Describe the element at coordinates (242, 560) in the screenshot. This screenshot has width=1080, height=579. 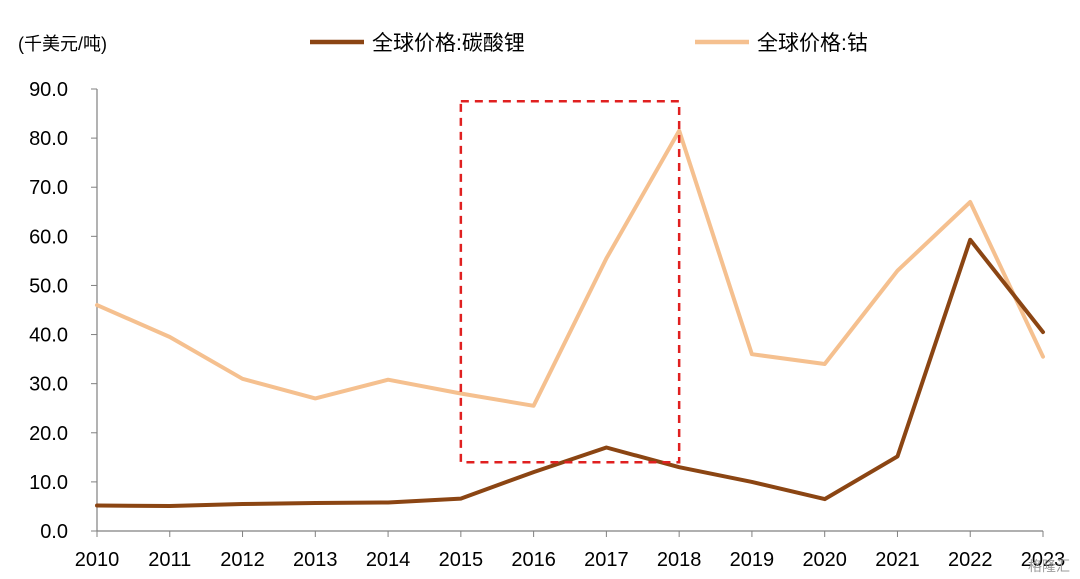
I see `x-tick-label: 2012` at that location.